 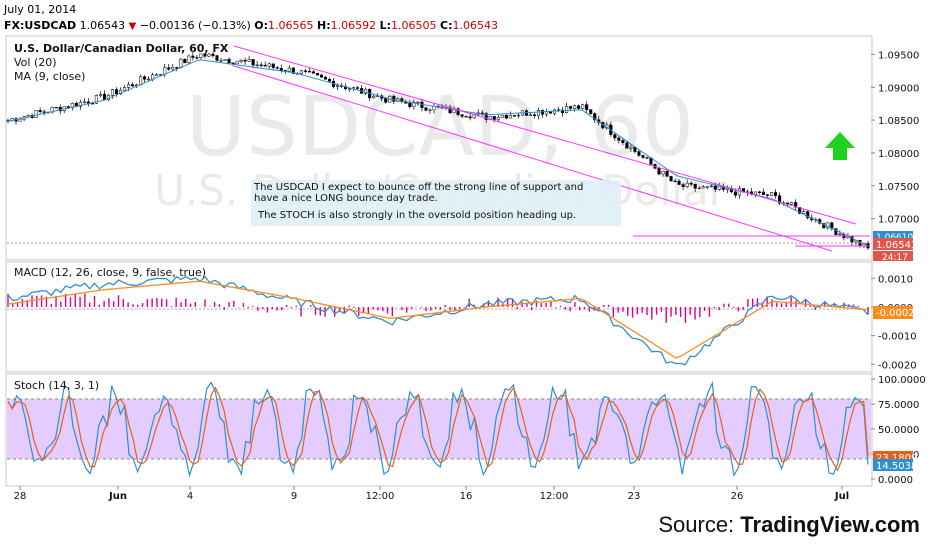 I want to click on countdown-badge, so click(x=893, y=256).